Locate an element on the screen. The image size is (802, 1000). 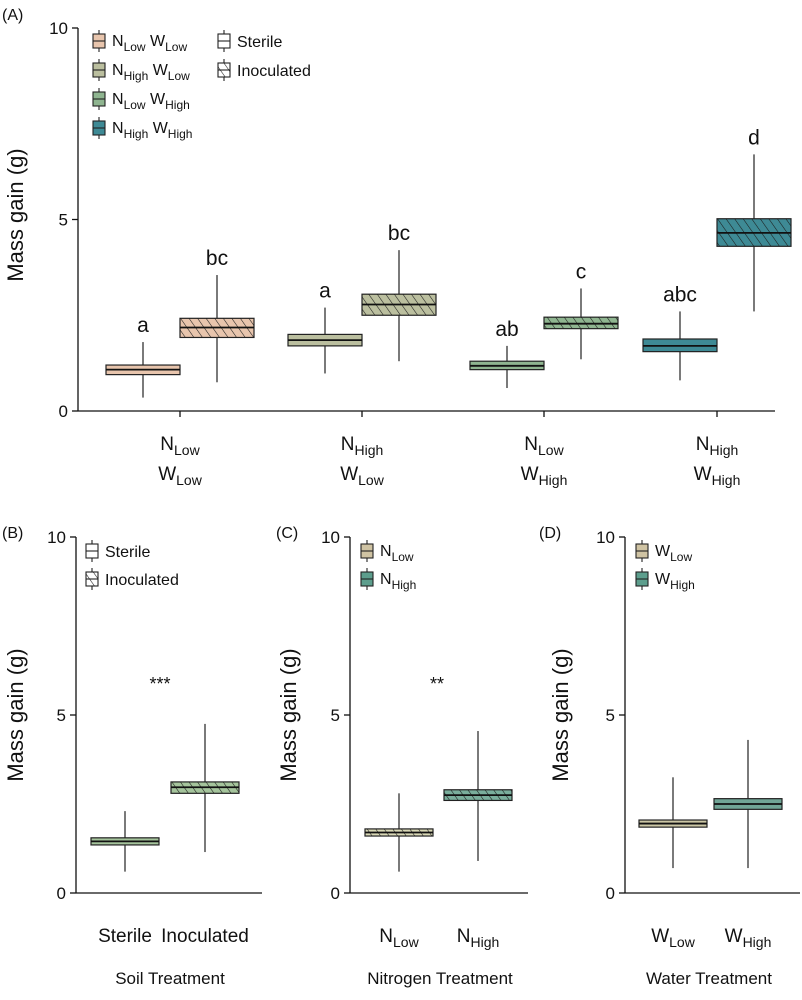
panel-a-soil-legend-label: Inoculated is located at coordinates (274, 71).